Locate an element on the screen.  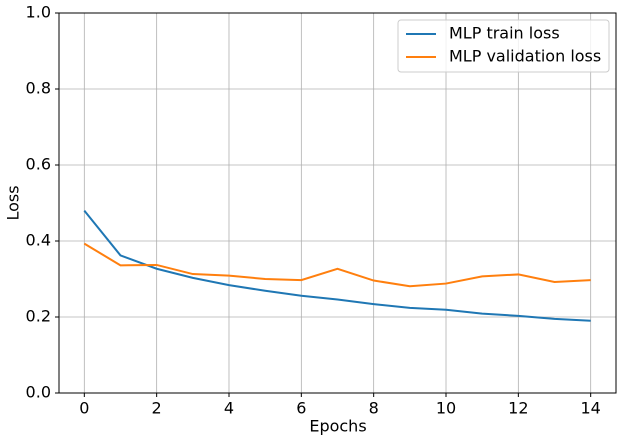
x-tick-label: 2 is located at coordinates (157, 408).